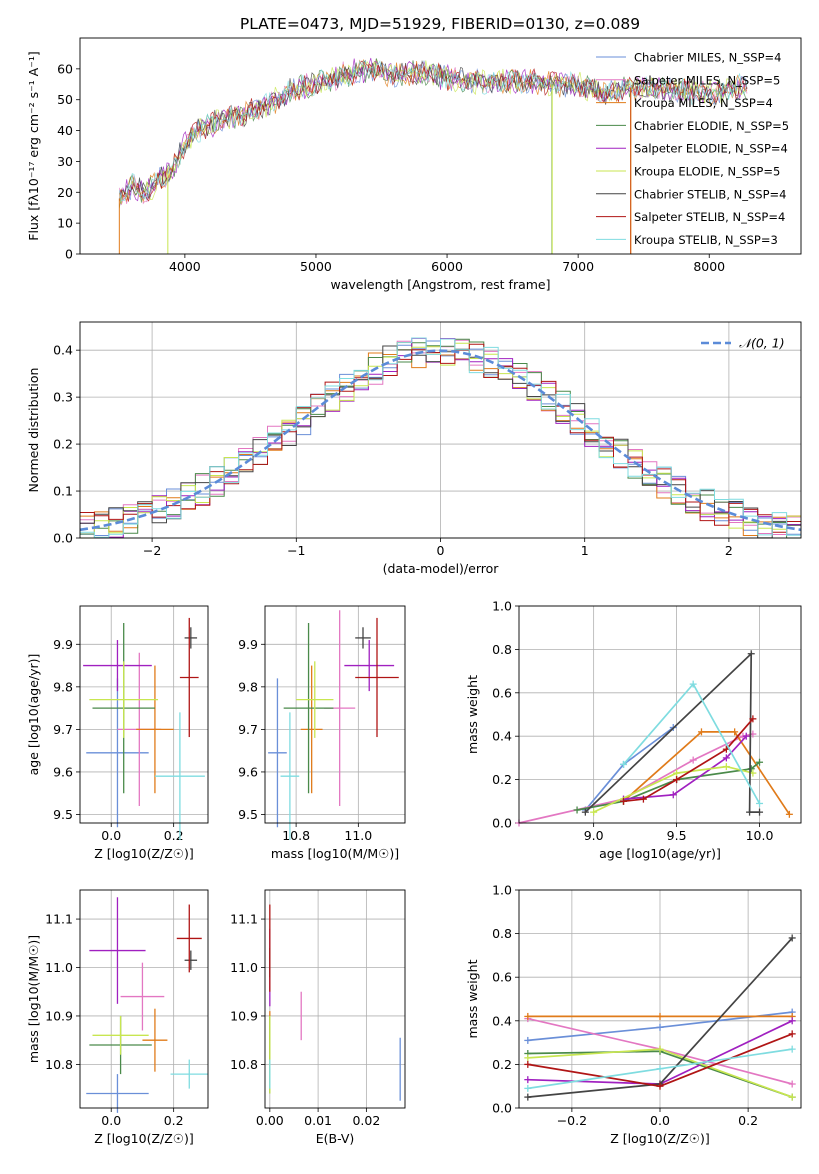 The width and height of the screenshot is (819, 1174). Describe the element at coordinates (706, 240) in the screenshot. I see `legend-label: Kroupa STELIB, N_SSP=3` at that location.